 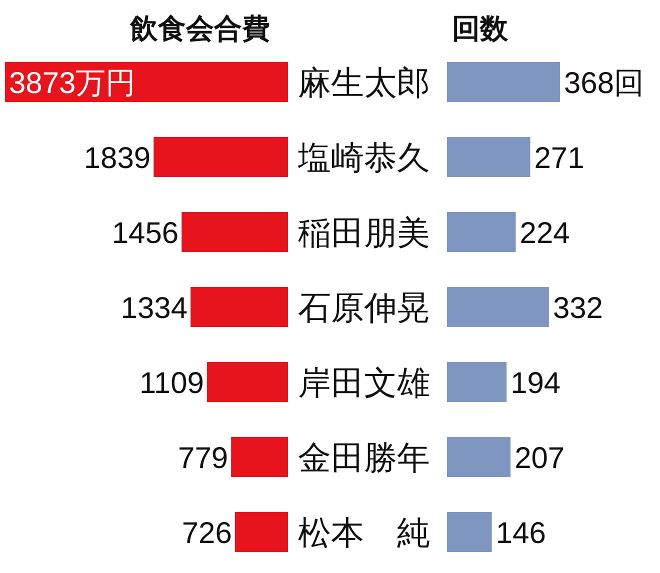 What do you see at coordinates (545, 233) in the screenshot?
I see `data-label: 224` at bounding box center [545, 233].